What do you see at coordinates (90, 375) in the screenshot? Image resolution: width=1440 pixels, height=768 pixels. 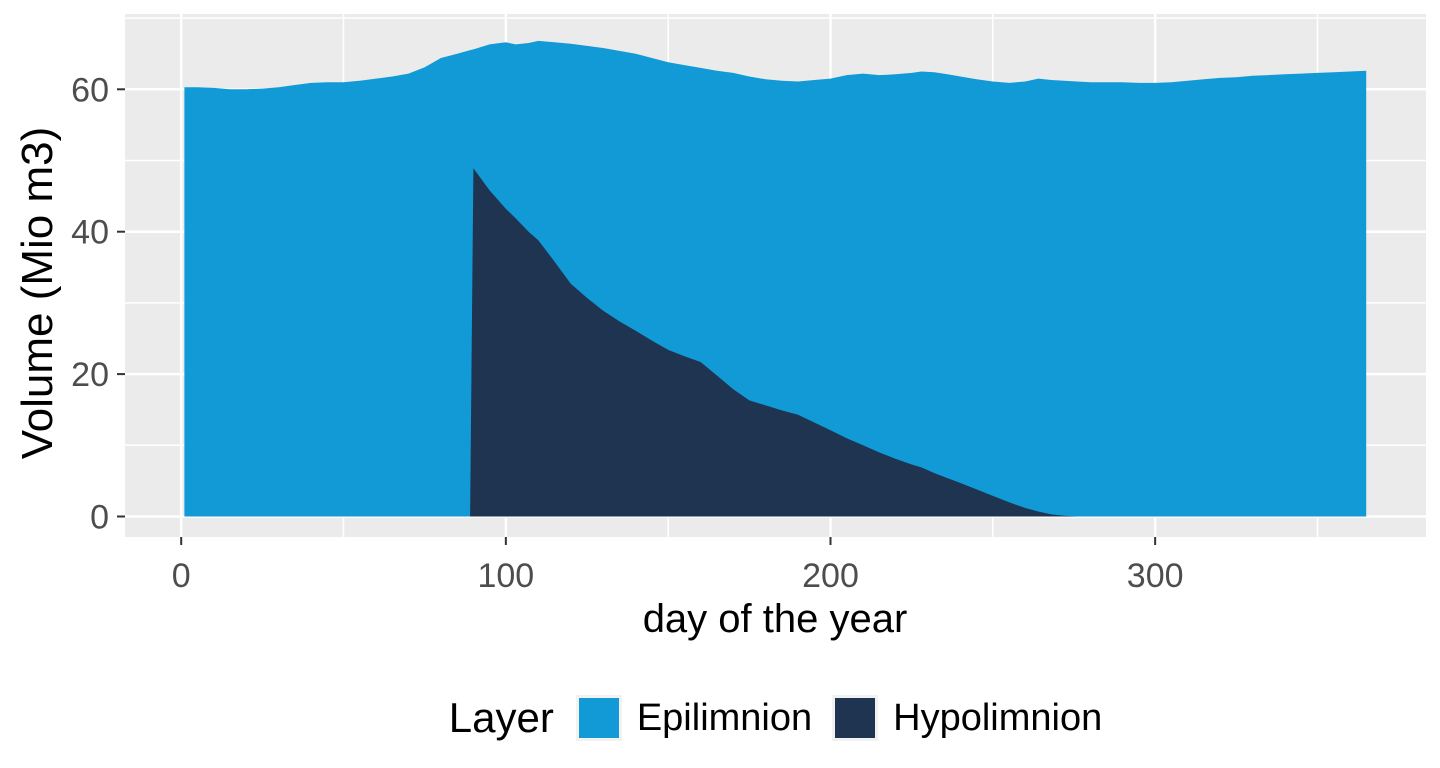 I see `y-tick-label: 20` at bounding box center [90, 375].